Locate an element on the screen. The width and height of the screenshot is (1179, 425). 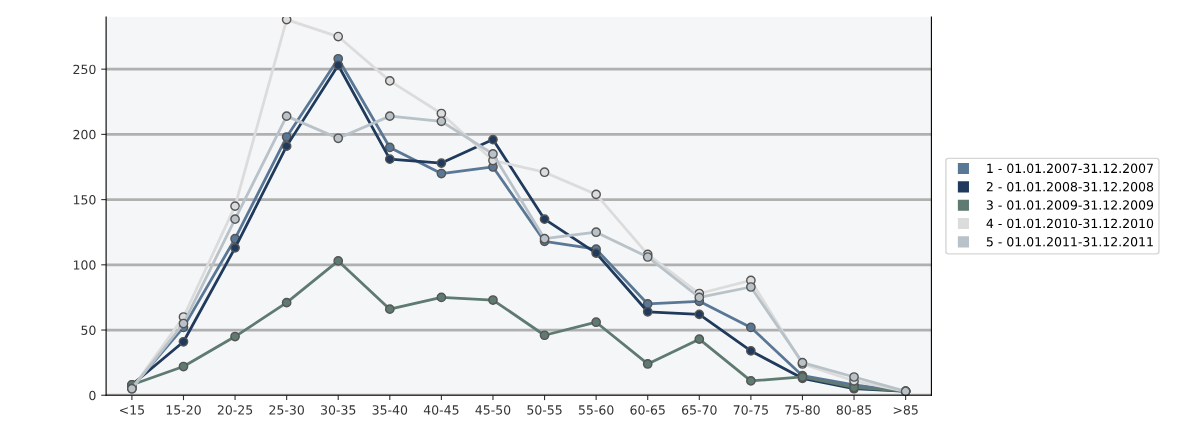
x-tick-label: 50-55 is located at coordinates (544, 410).